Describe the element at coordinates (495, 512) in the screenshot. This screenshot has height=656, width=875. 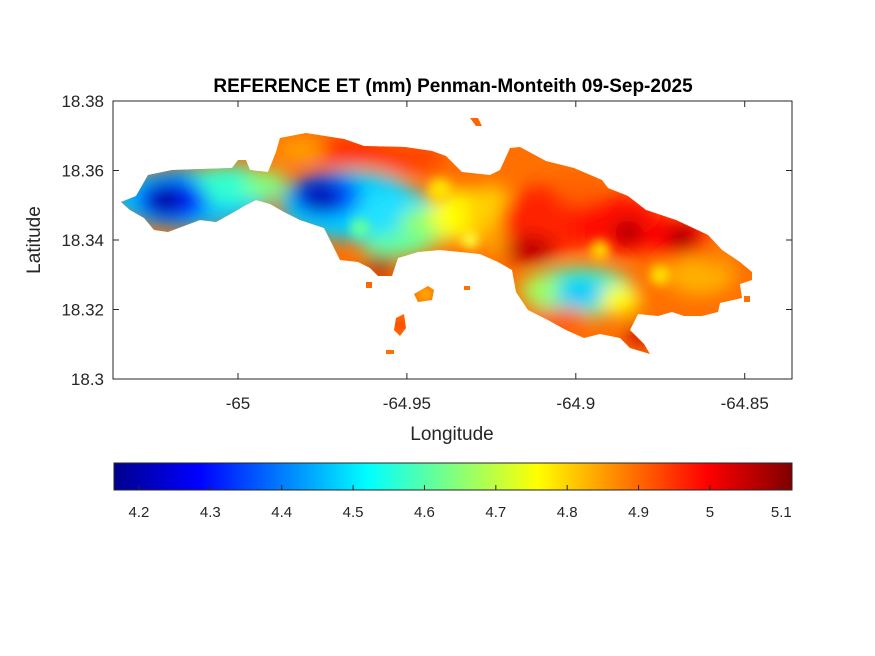
I see `colorbar-tick-label: 4.7` at that location.